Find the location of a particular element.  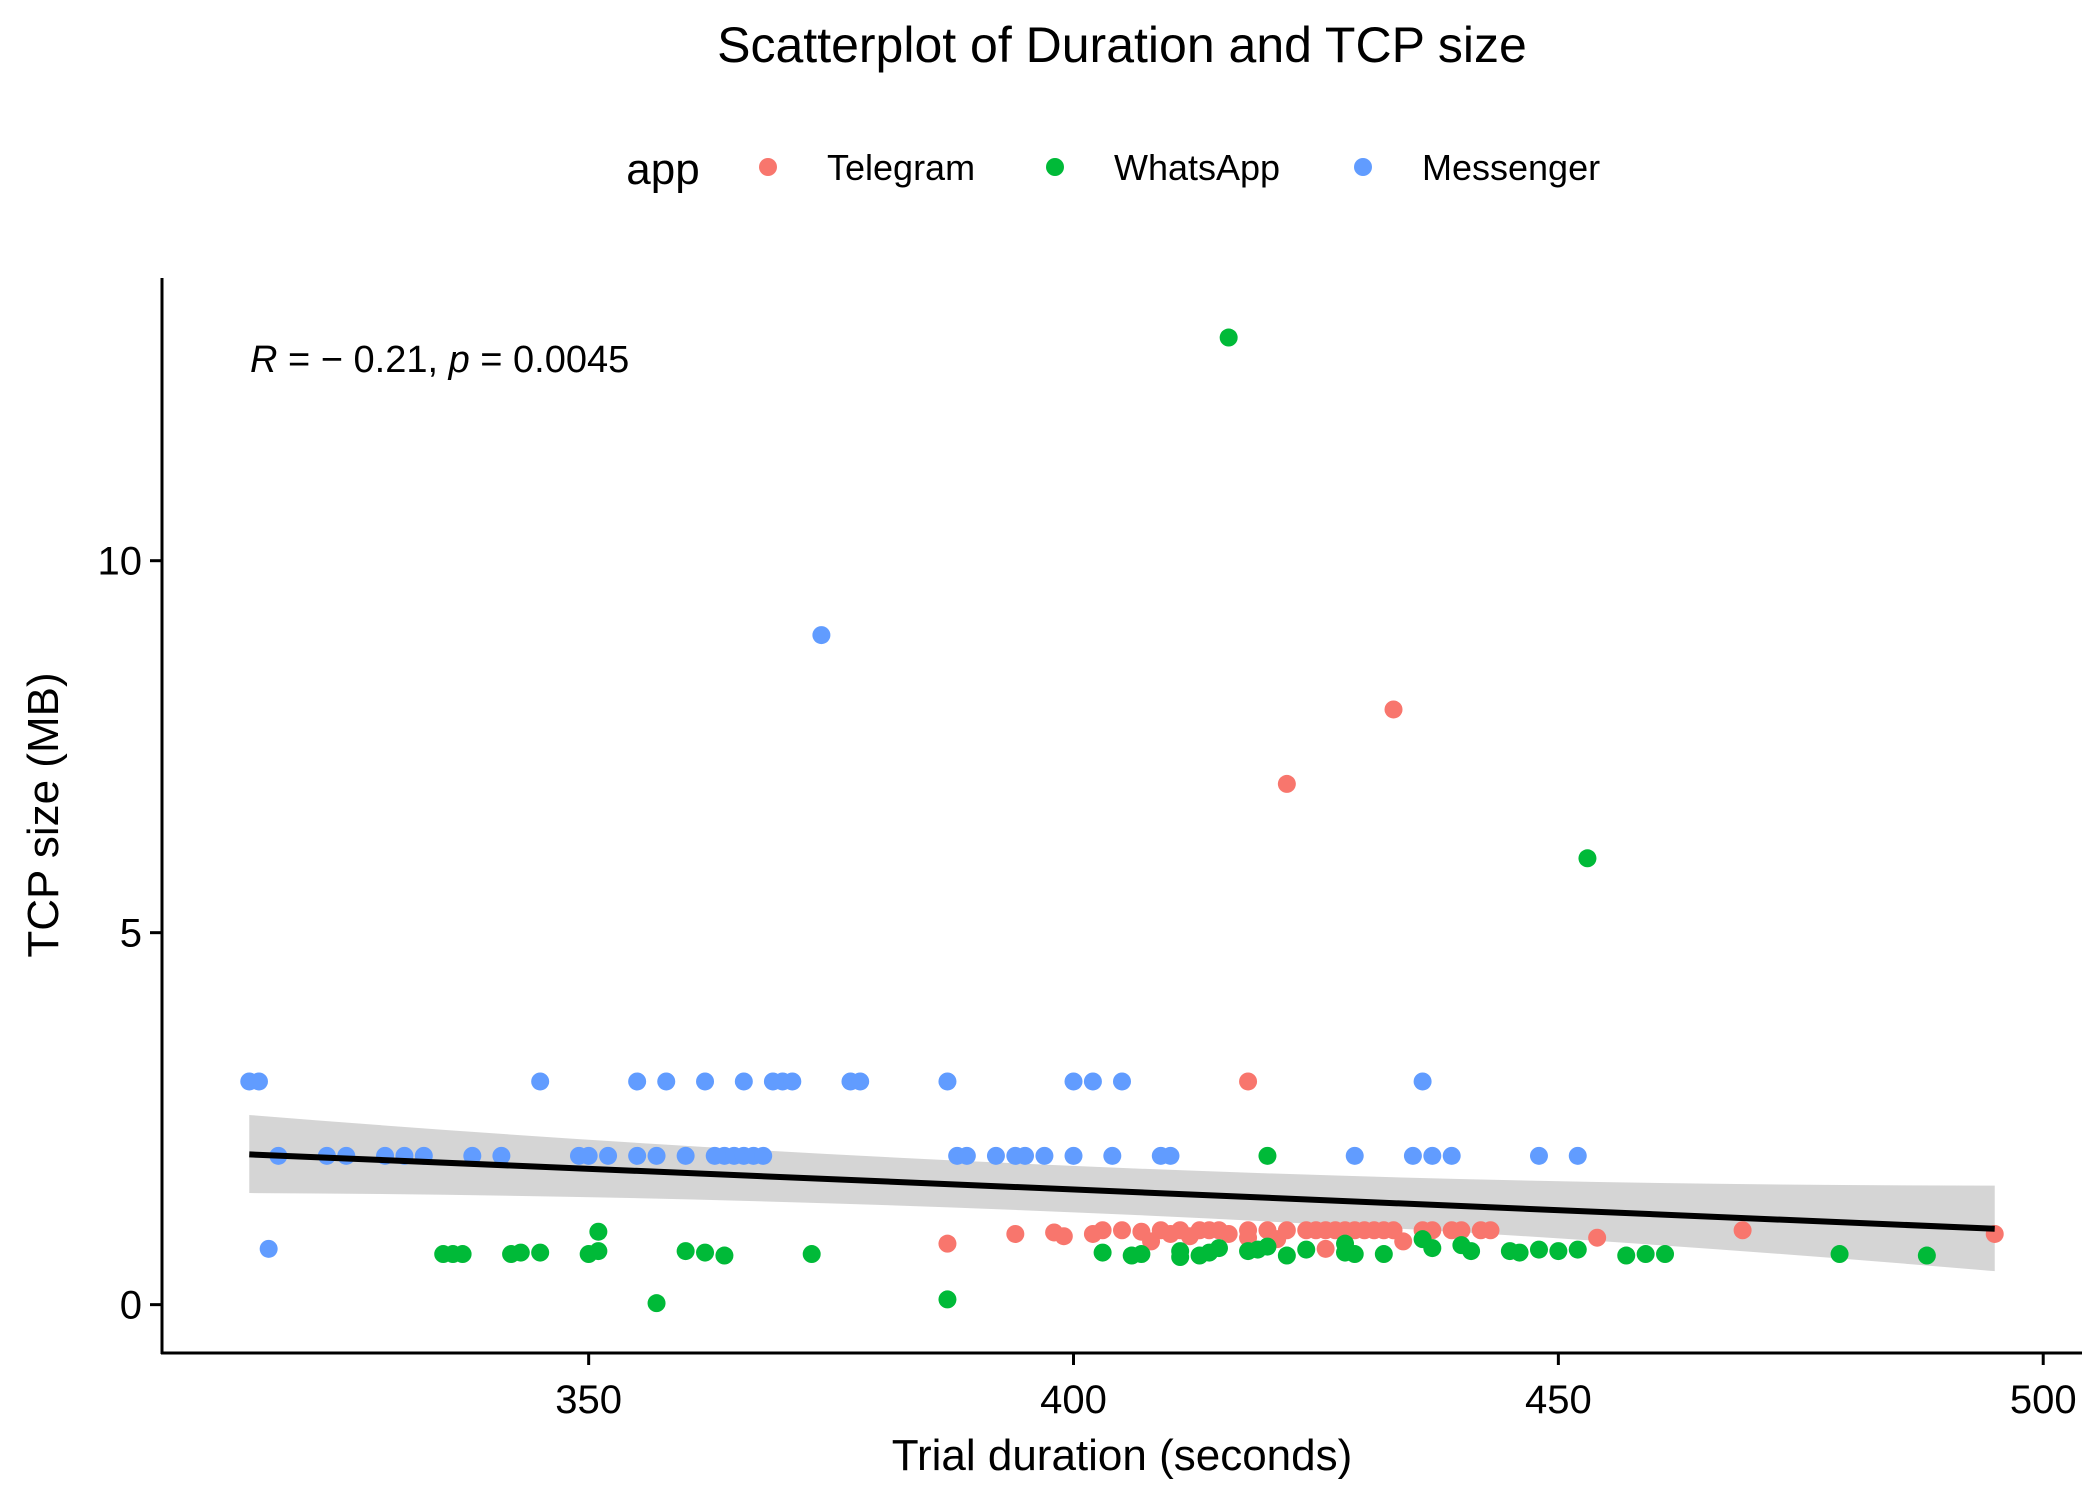

y-axis-title: TCP size (MB) is located at coordinates (43, 814).